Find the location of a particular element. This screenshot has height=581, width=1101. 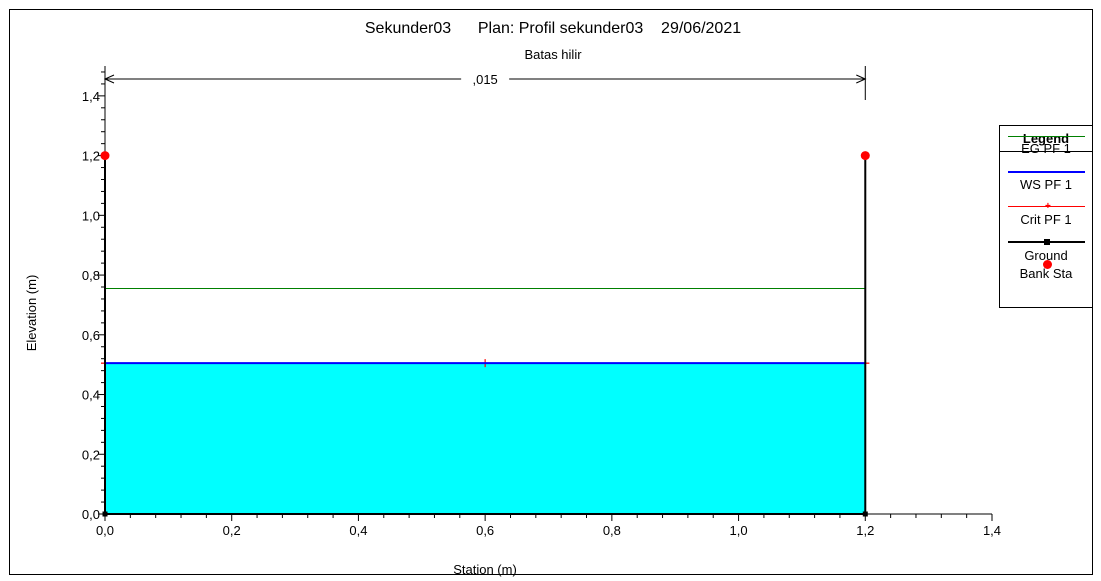

legend-bank-dot-icon is located at coordinates (1047, 264).